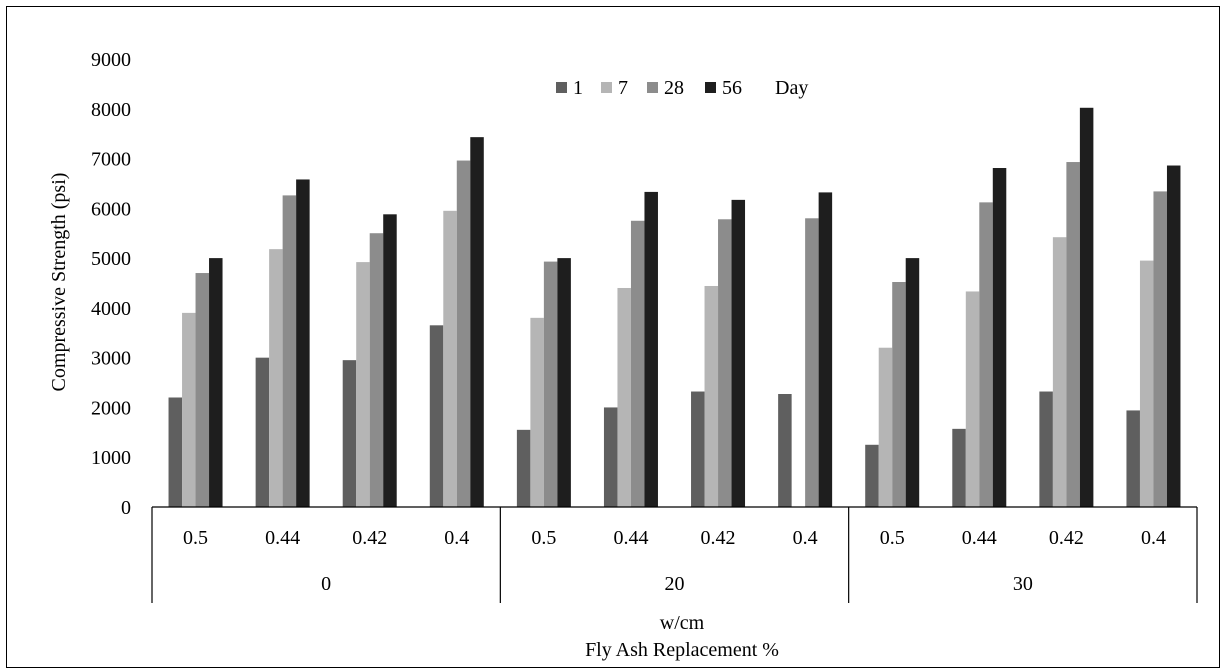 Image resolution: width=1226 pixels, height=668 pixels. Describe the element at coordinates (326, 584) in the screenshot. I see `x-group-label: 0` at that location.